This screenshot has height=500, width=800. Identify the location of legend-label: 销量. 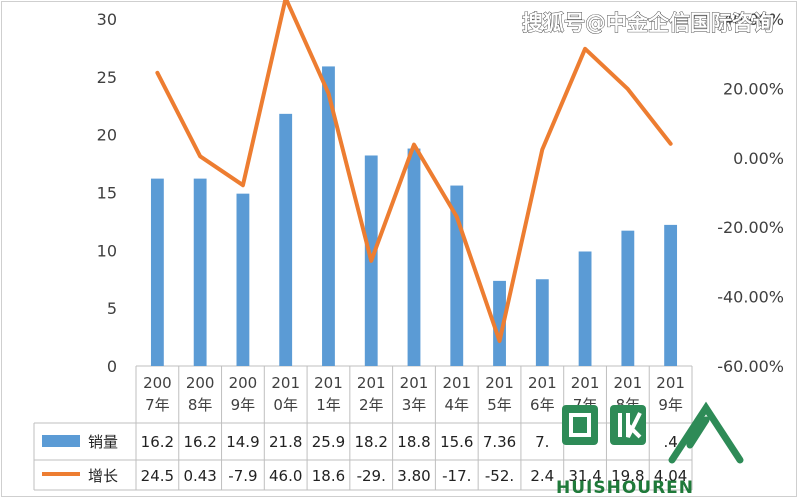
(103, 442).